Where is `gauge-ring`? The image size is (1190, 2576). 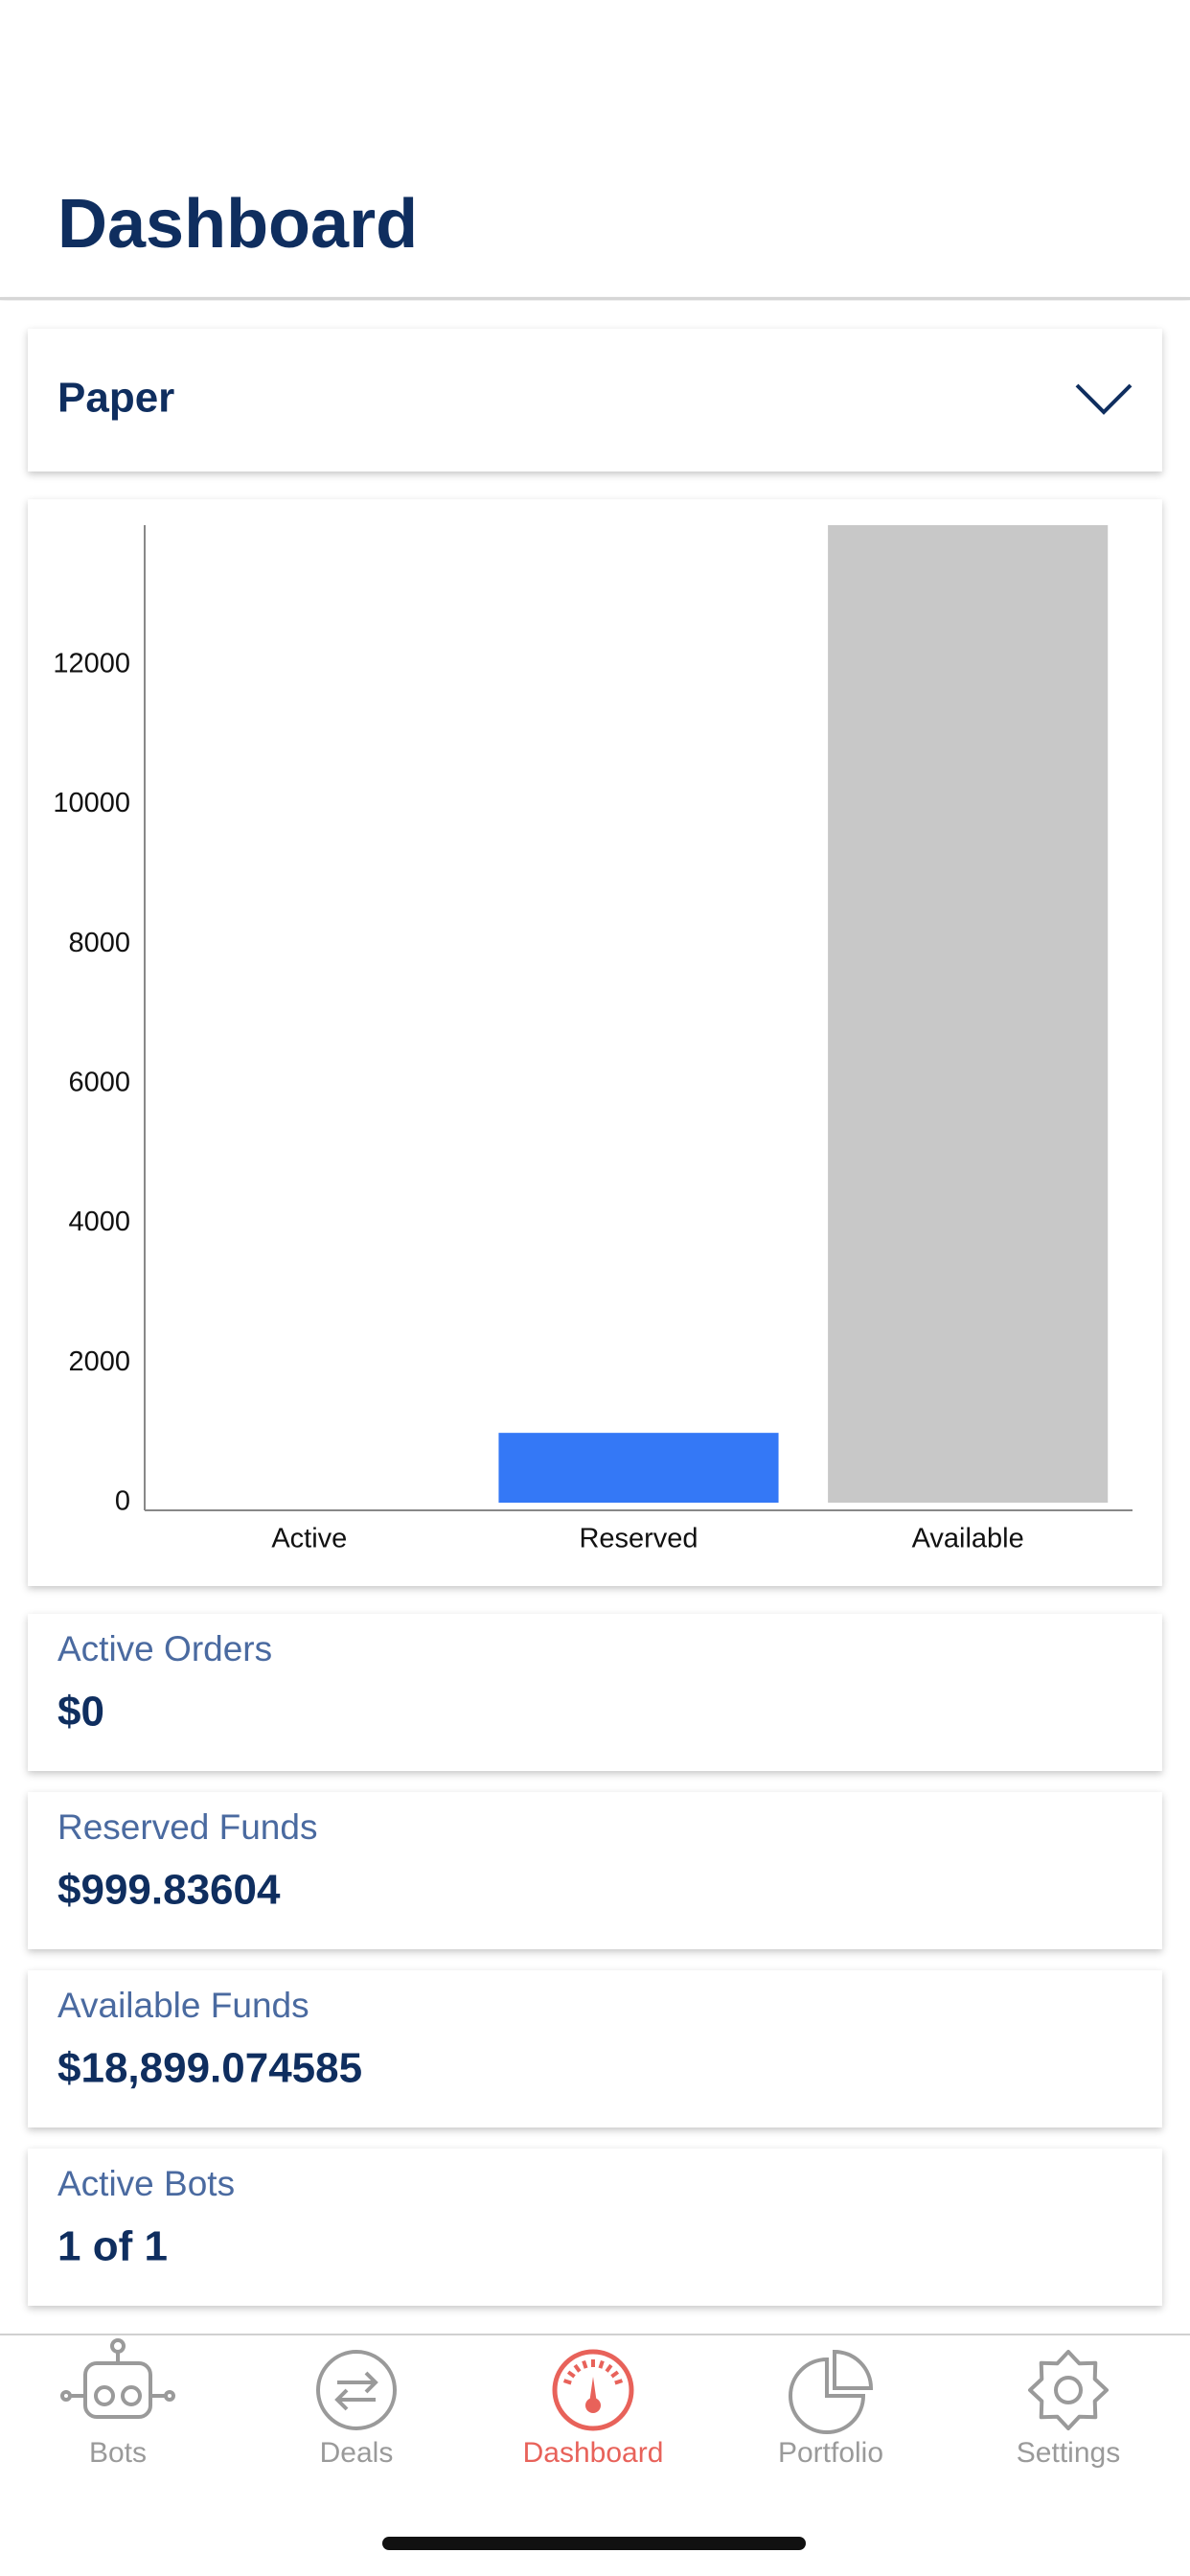
gauge-ring is located at coordinates (593, 2390).